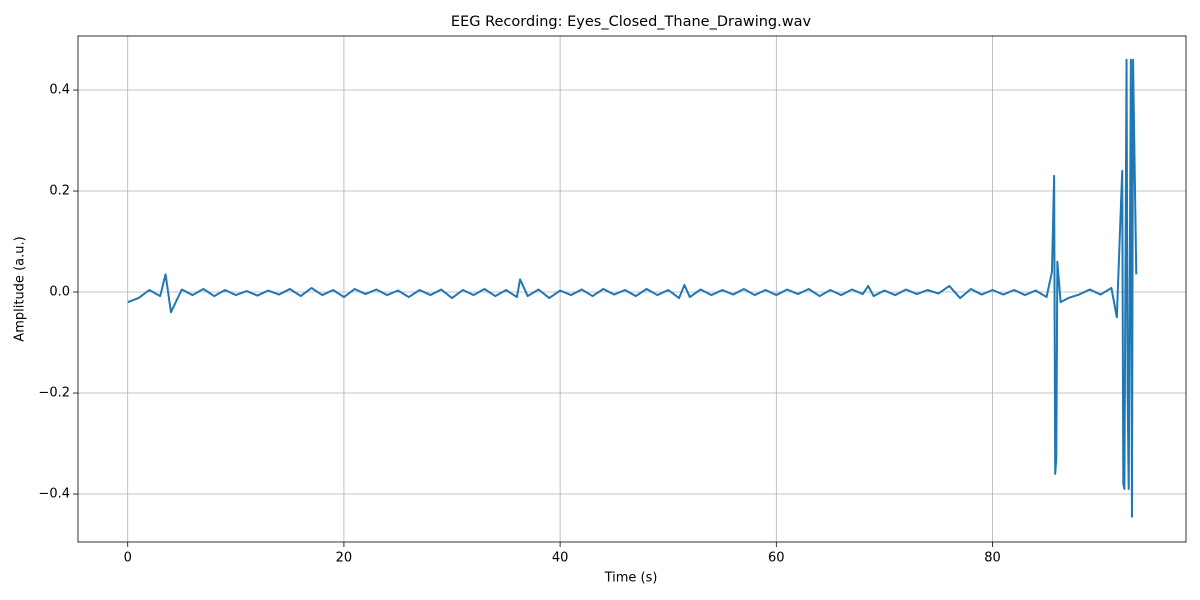 The image size is (1200, 600). I want to click on y-tick-label: 0.2, so click(59, 191).